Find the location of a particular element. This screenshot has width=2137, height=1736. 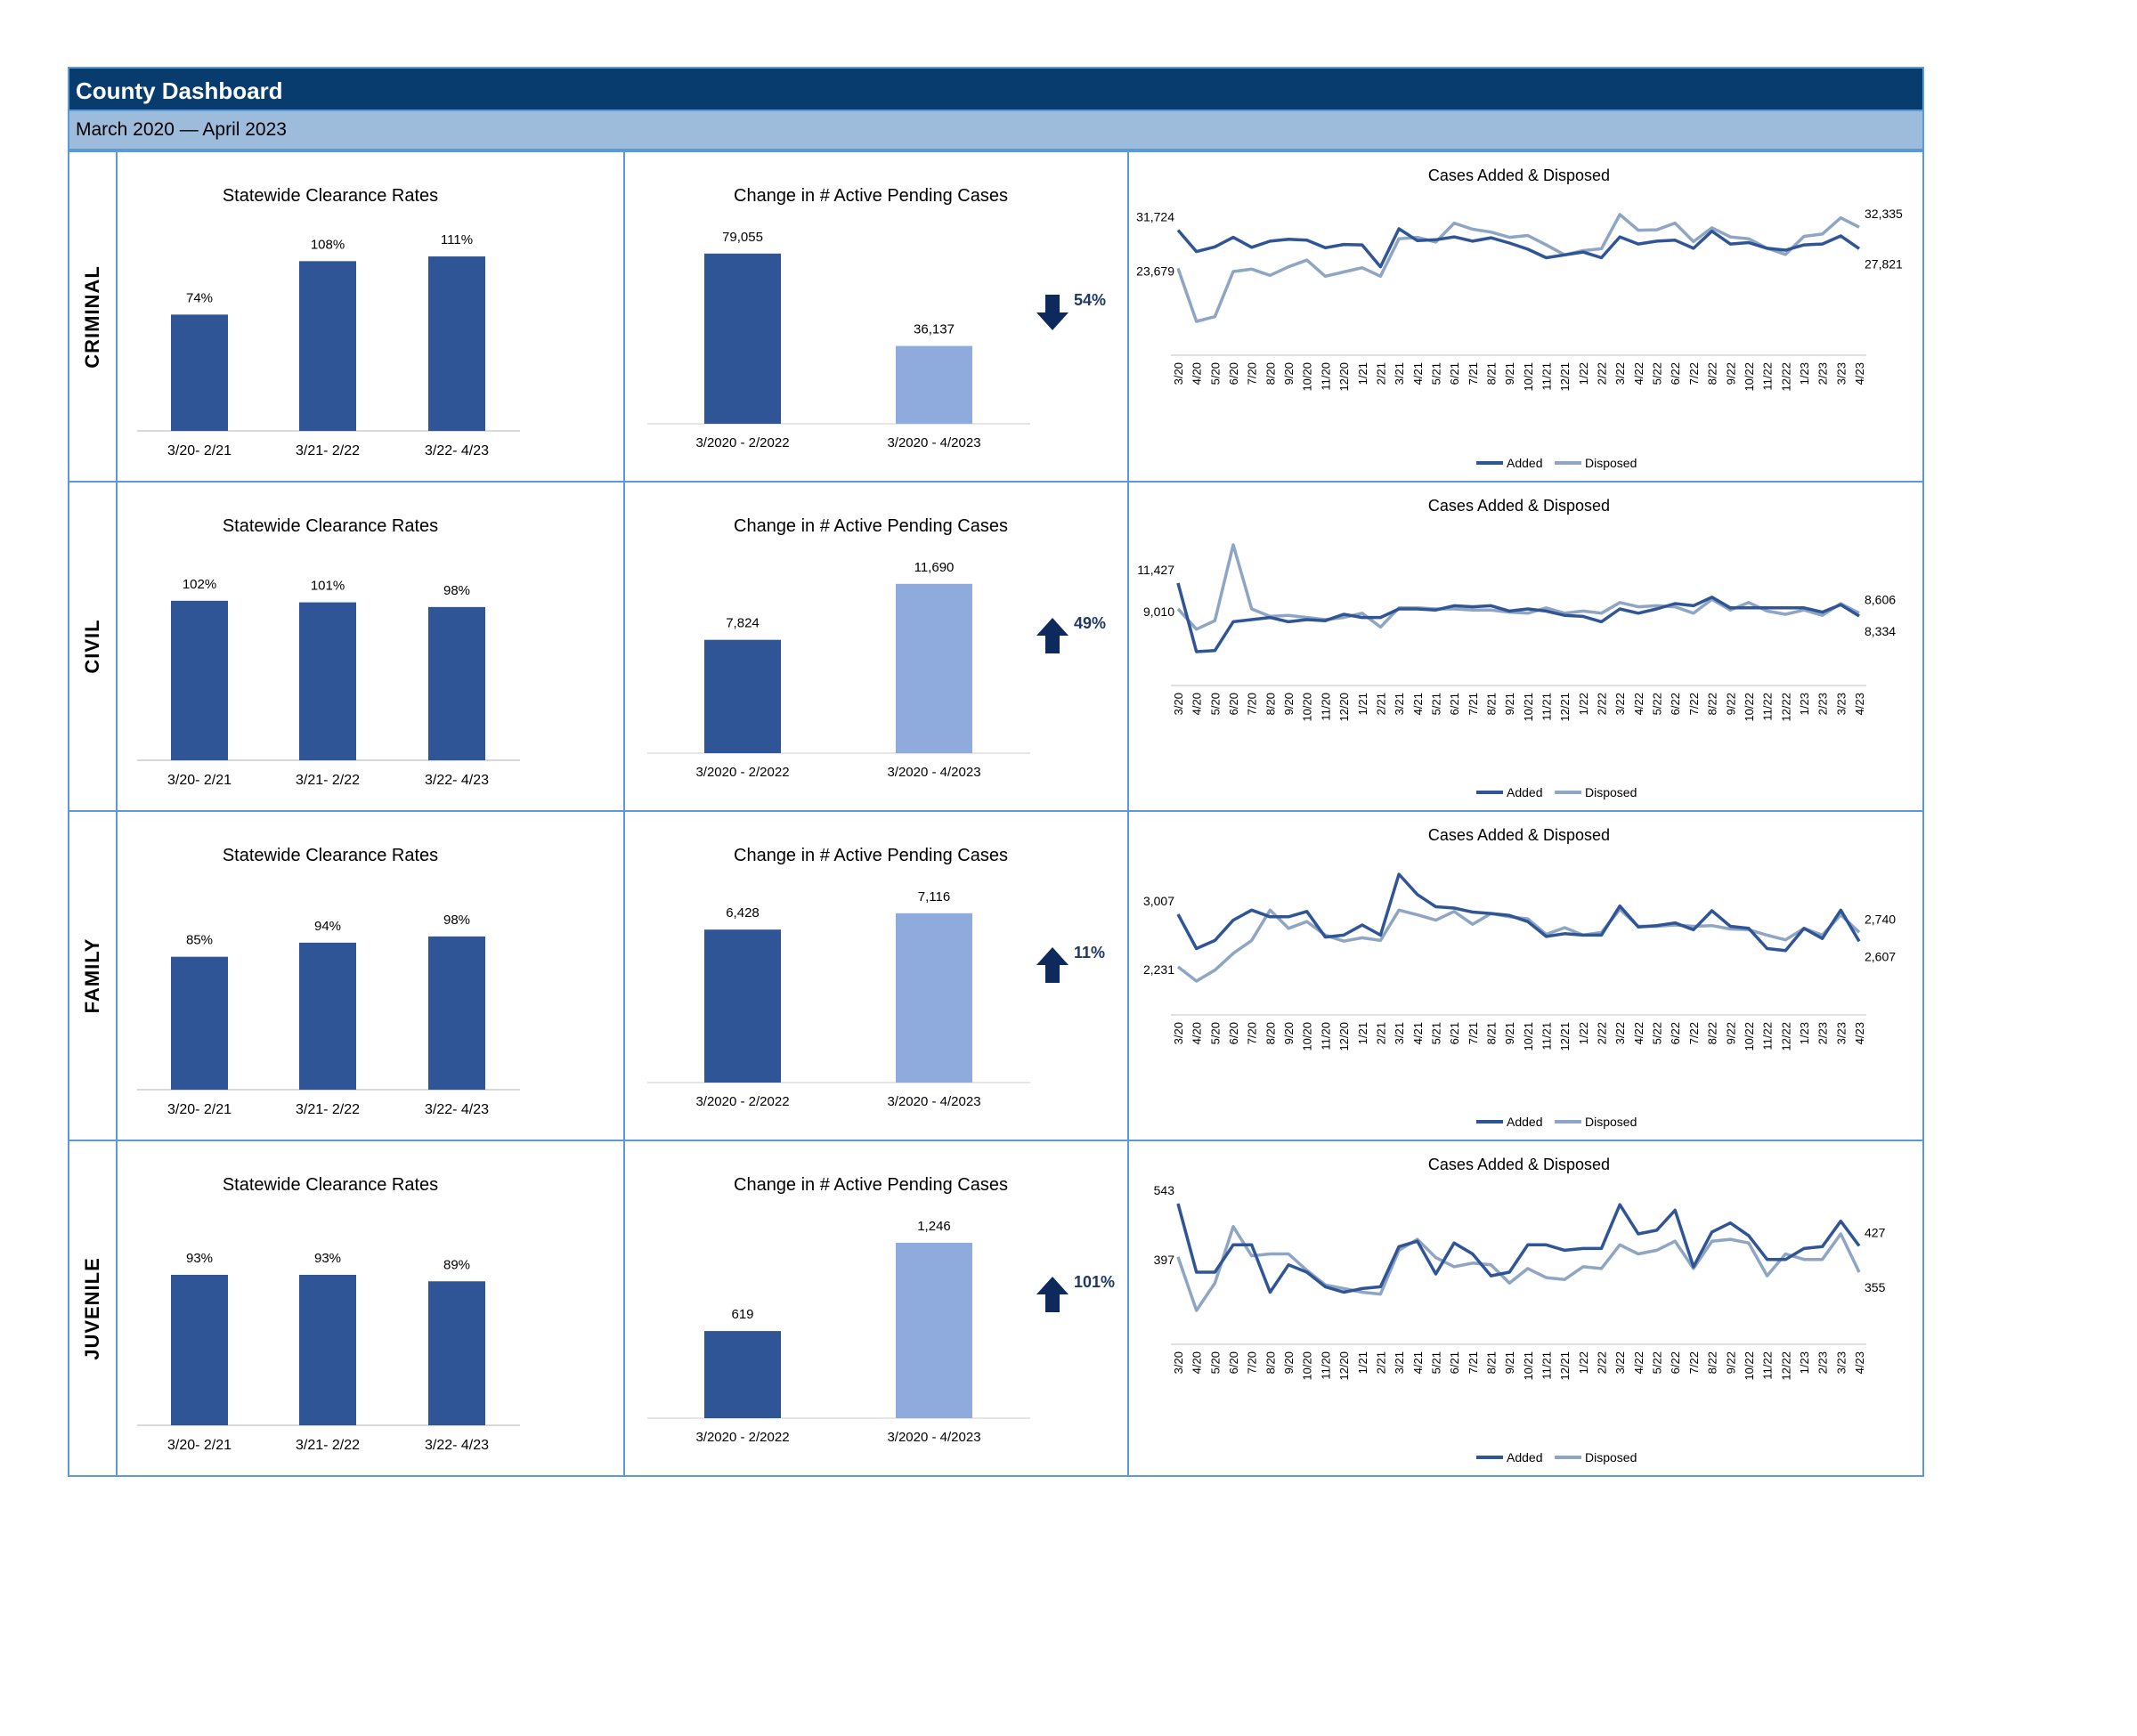

clearance-value-label: 94% is located at coordinates (327, 926).